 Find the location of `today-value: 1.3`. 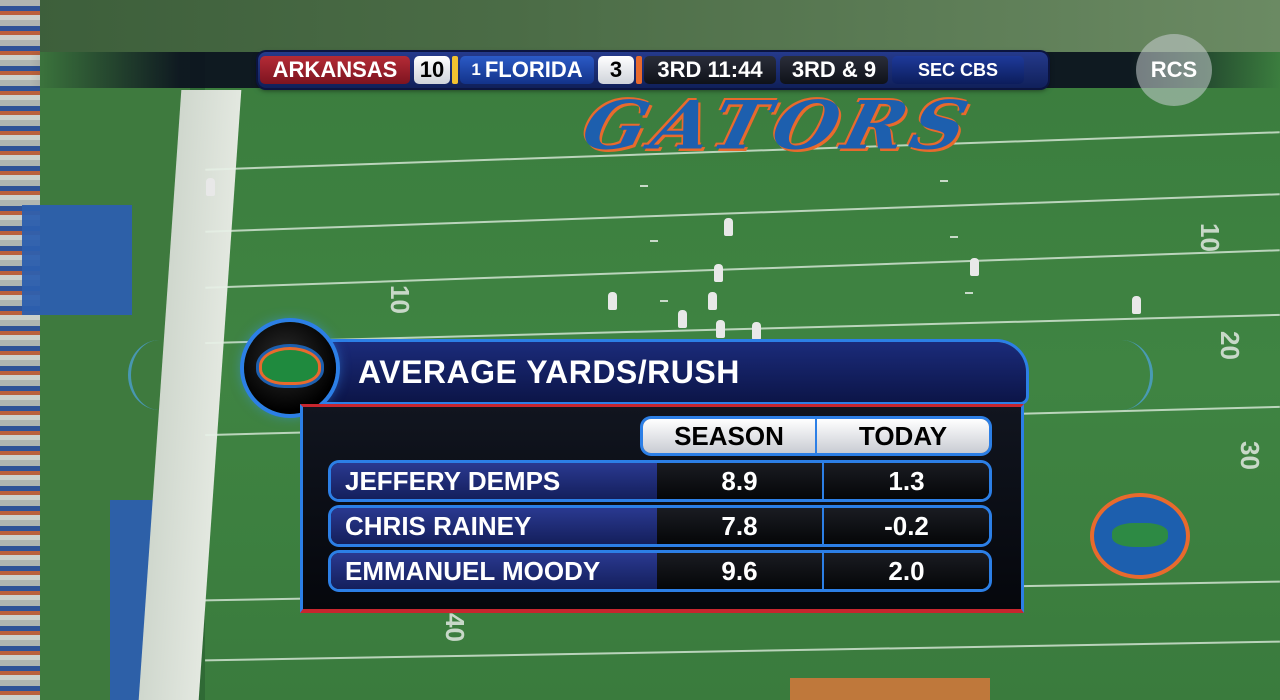

today-value: 1.3 is located at coordinates (906, 481).